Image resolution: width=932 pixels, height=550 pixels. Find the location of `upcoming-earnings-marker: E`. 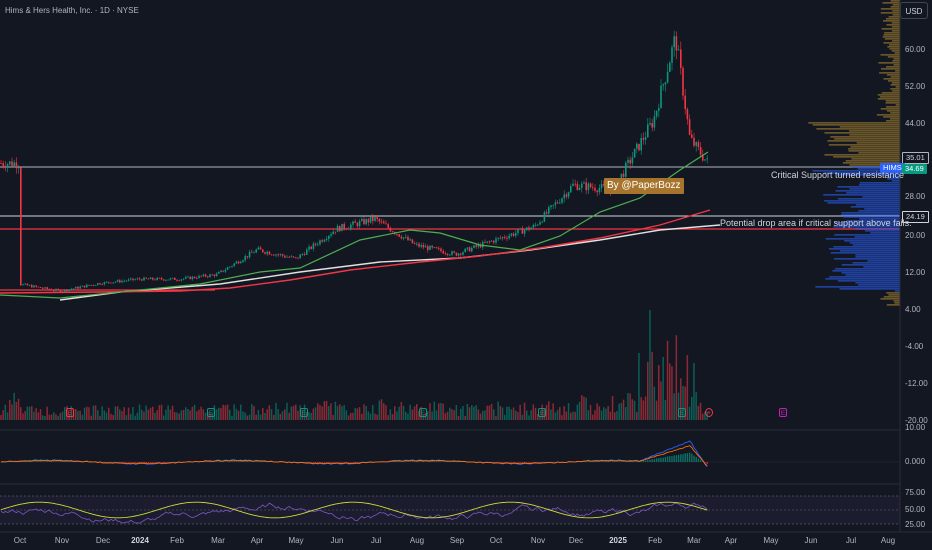

upcoming-earnings-marker: E is located at coordinates (783, 412).